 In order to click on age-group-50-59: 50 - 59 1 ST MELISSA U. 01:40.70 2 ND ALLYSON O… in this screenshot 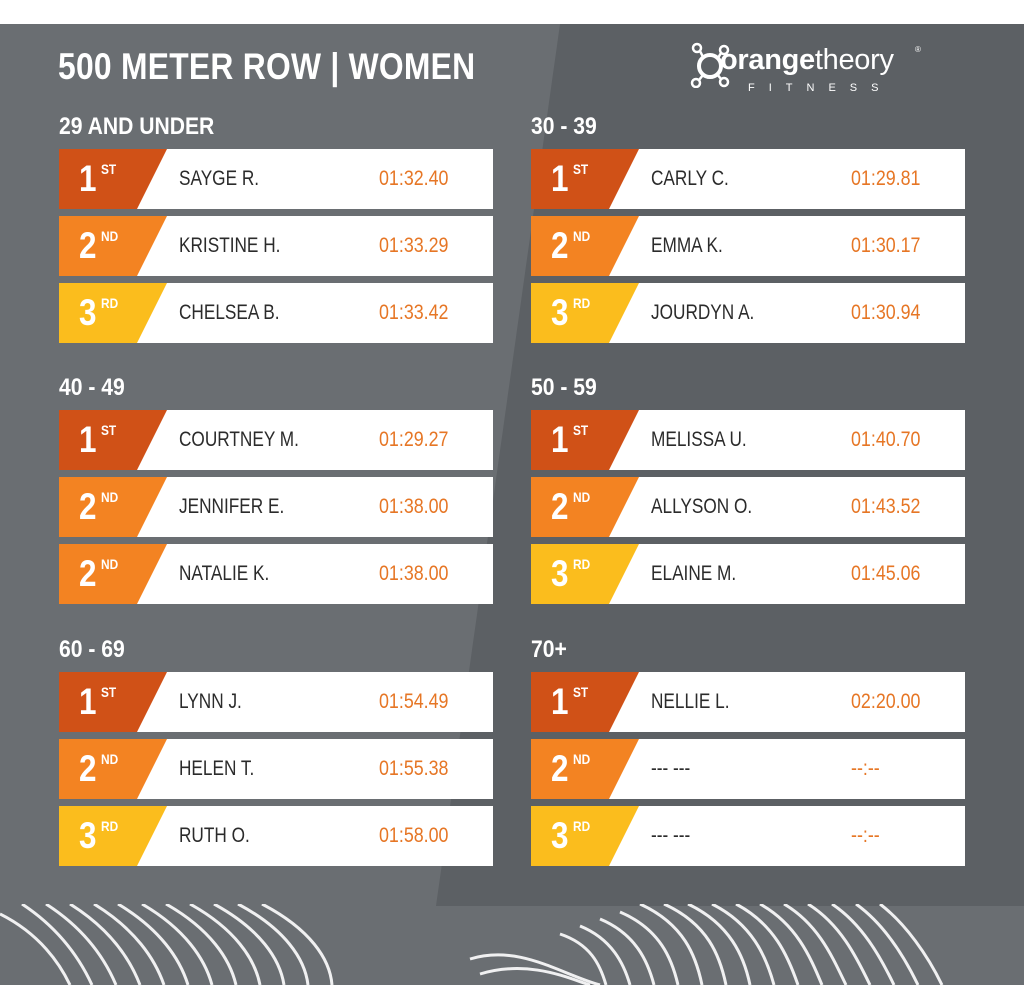, I will do `click(748, 488)`.